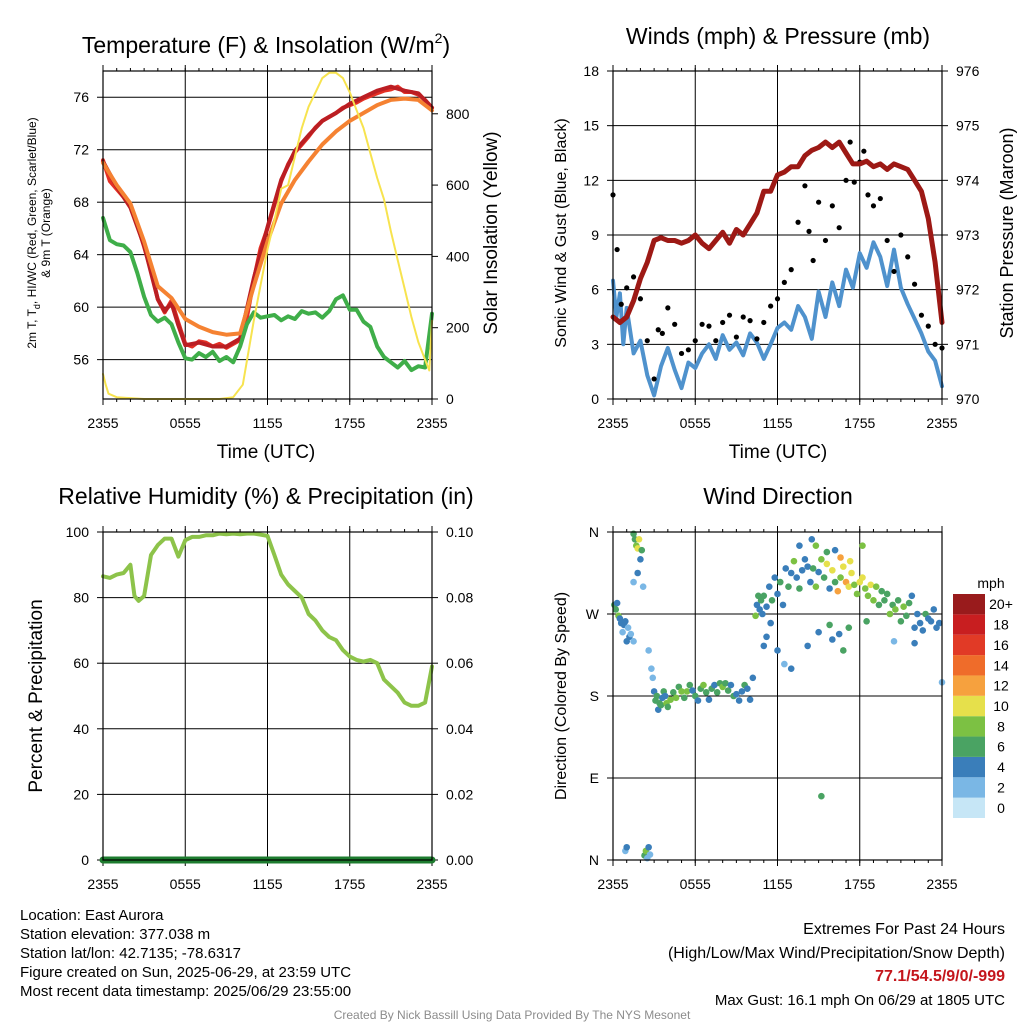 Image resolution: width=1024 pixels, height=1025 pixels. Describe the element at coordinates (591, 71) in the screenshot. I see `y-tick-label: 18` at that location.